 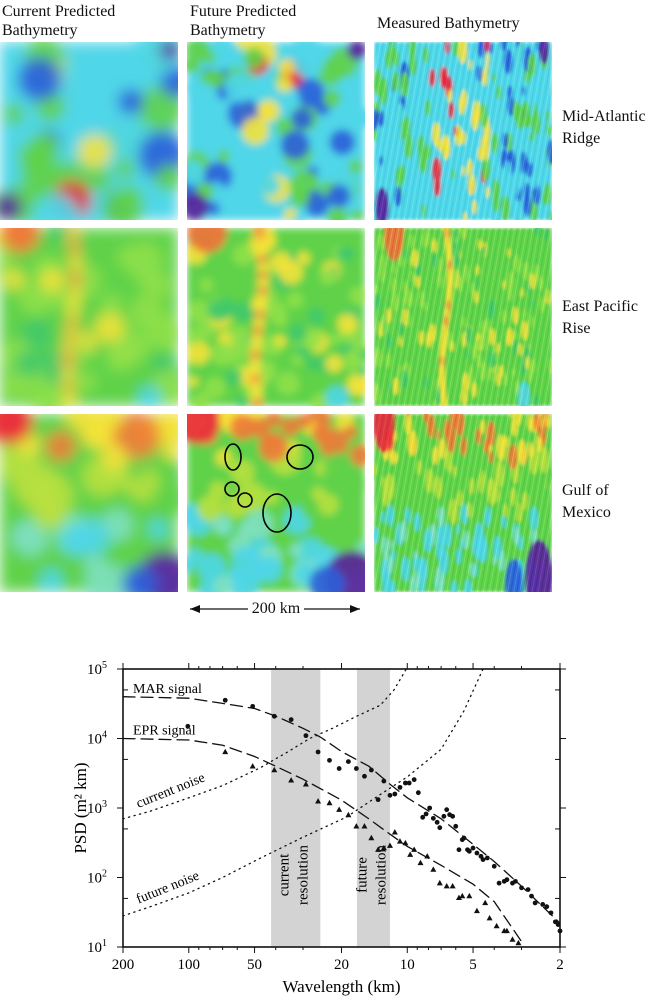 What do you see at coordinates (600, 306) in the screenshot?
I see `label-line: East Pacific` at bounding box center [600, 306].